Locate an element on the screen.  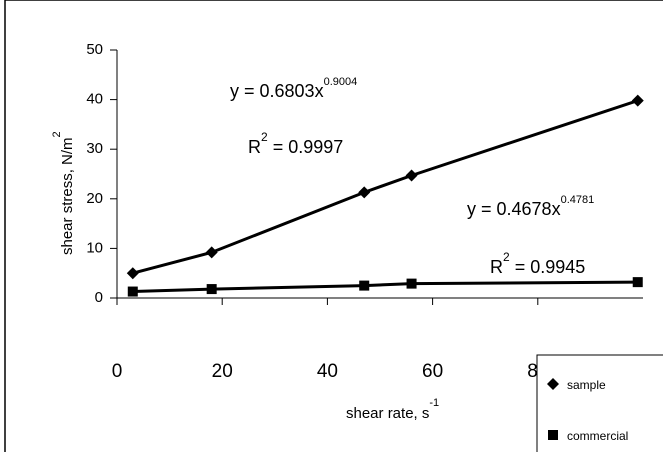
legend-label: commercial is located at coordinates (597, 436).